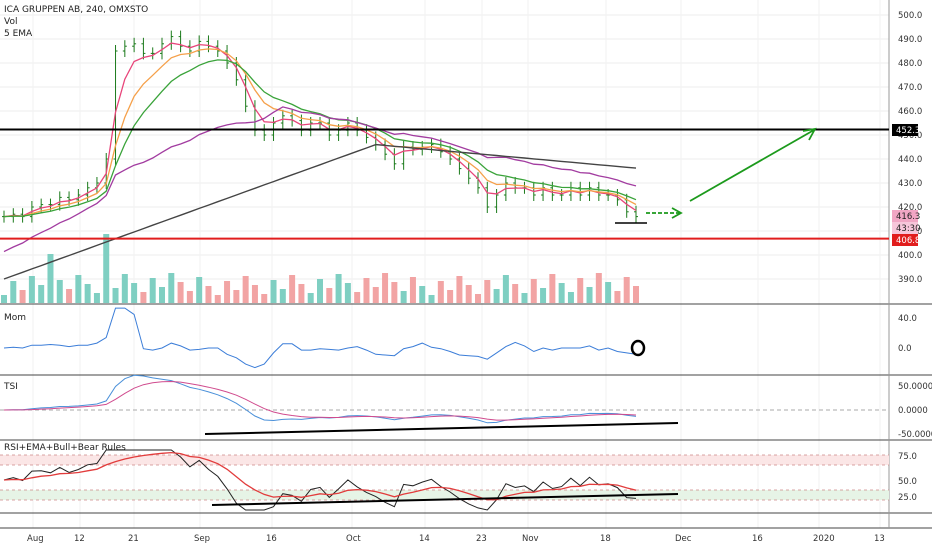 This screenshot has width=932, height=550. Describe the element at coordinates (18, 34) in the screenshot. I see `study-ema-label: 5 EMA` at that location.